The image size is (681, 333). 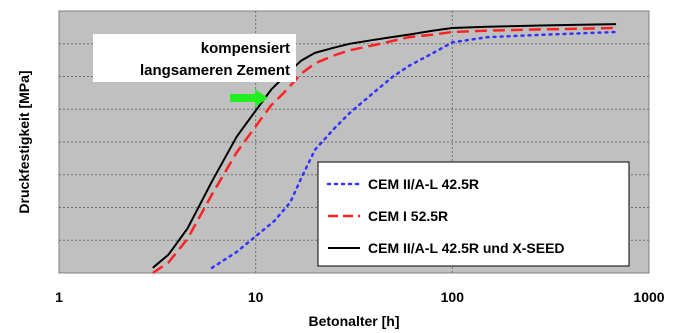 What do you see at coordinates (194, 58) in the screenshot?
I see `annotation-box` at bounding box center [194, 58].